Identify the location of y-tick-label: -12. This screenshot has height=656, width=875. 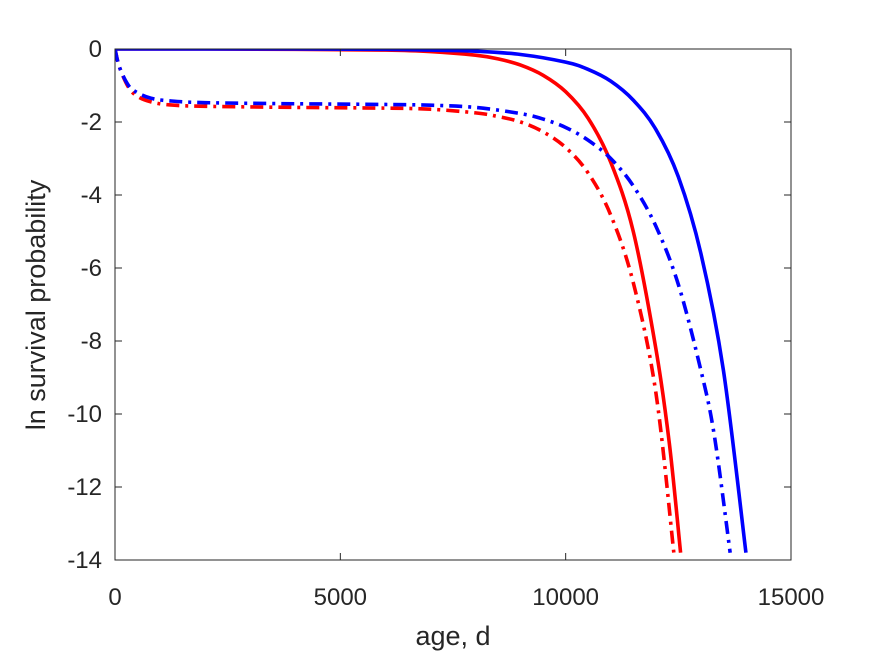
(84, 487).